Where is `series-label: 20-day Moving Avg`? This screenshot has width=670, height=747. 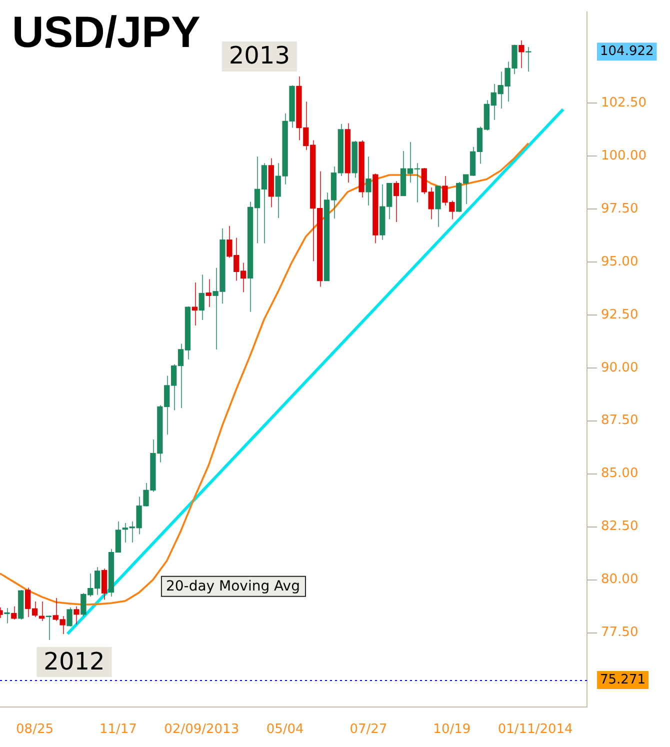
series-label: 20-day Moving Avg is located at coordinates (233, 586).